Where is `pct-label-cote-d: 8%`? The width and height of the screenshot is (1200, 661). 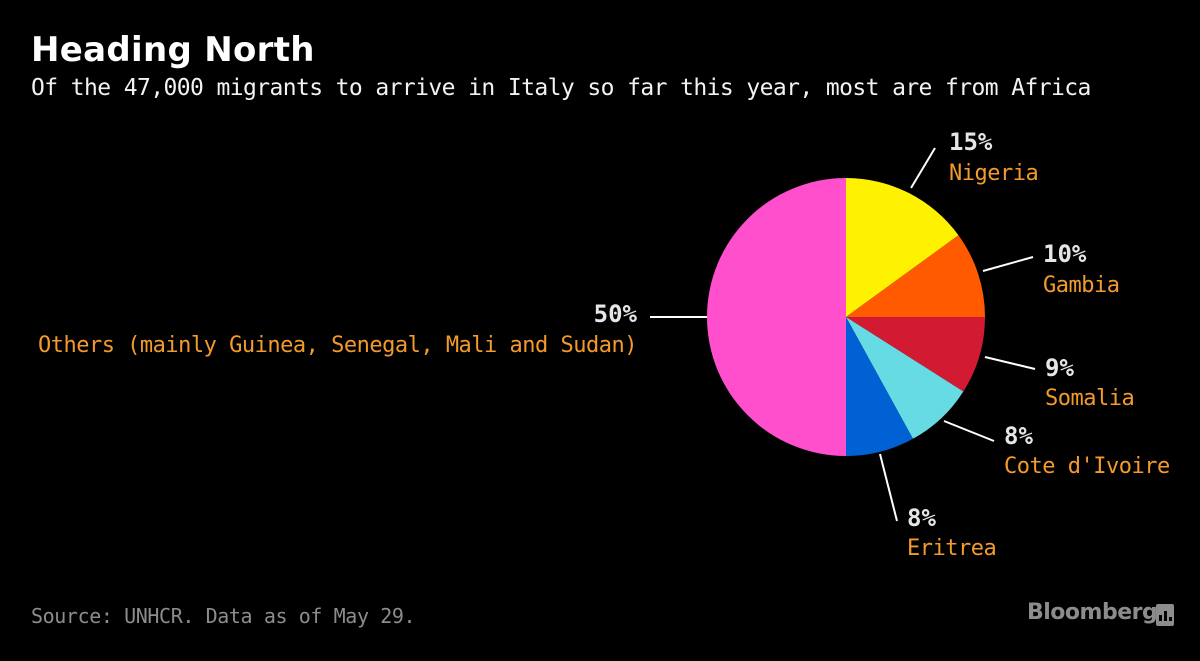
pct-label-cote-d: 8% is located at coordinates (1018, 436).